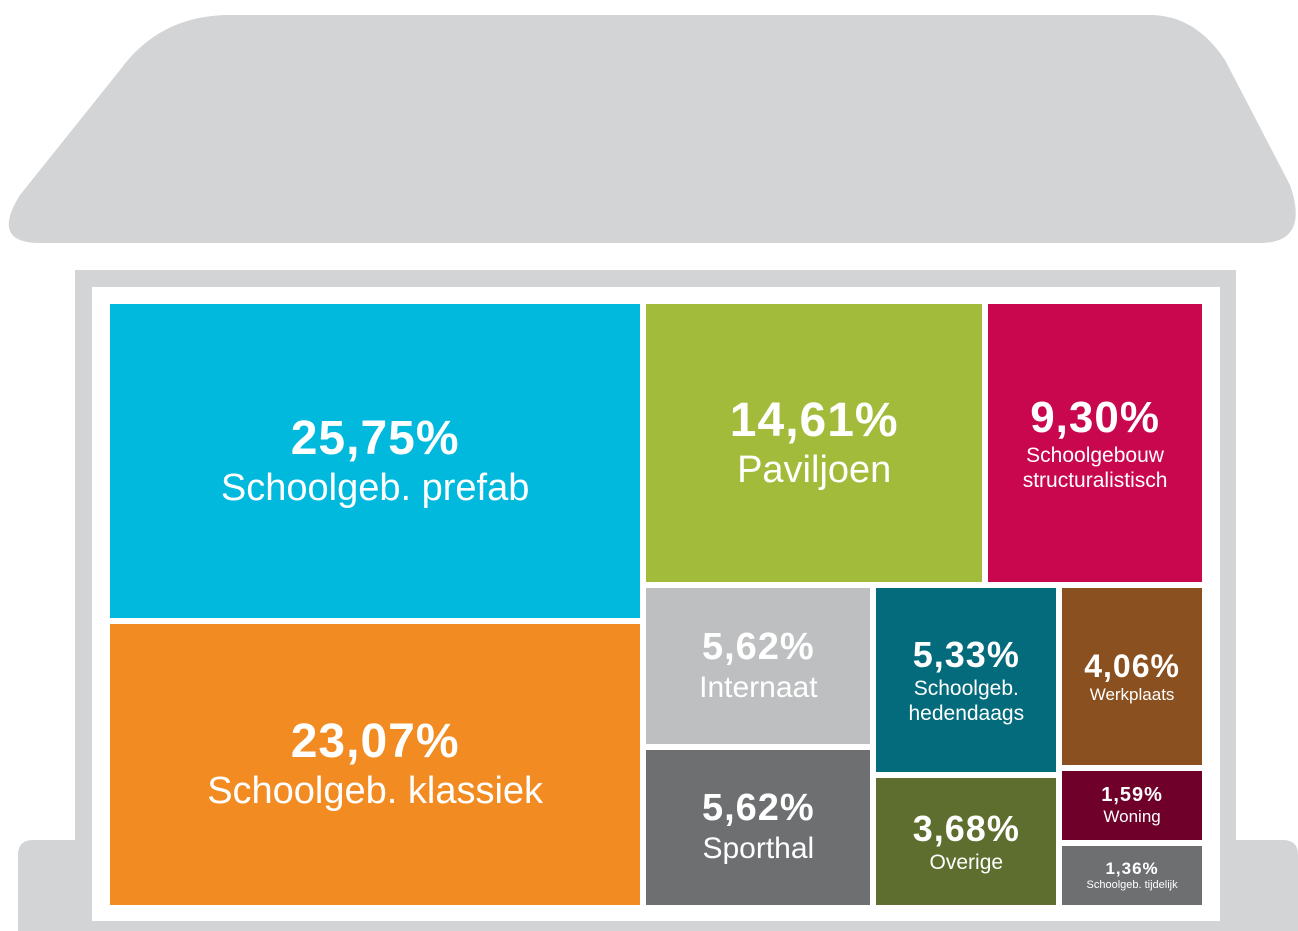  What do you see at coordinates (375, 742) in the screenshot?
I see `value-label: 23,07%` at bounding box center [375, 742].